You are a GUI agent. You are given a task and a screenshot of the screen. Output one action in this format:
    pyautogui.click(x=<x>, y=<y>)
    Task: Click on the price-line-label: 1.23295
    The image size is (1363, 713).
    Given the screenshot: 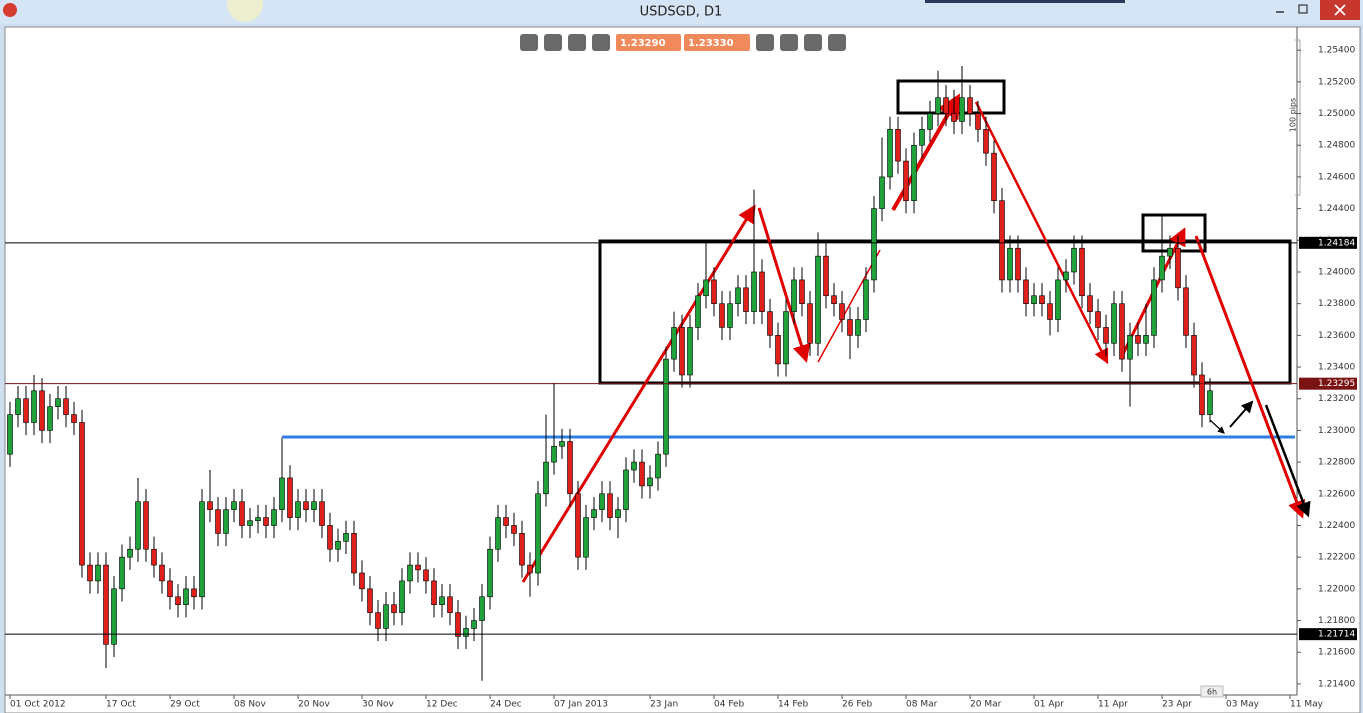 What is the action you would take?
    pyautogui.click(x=1336, y=384)
    